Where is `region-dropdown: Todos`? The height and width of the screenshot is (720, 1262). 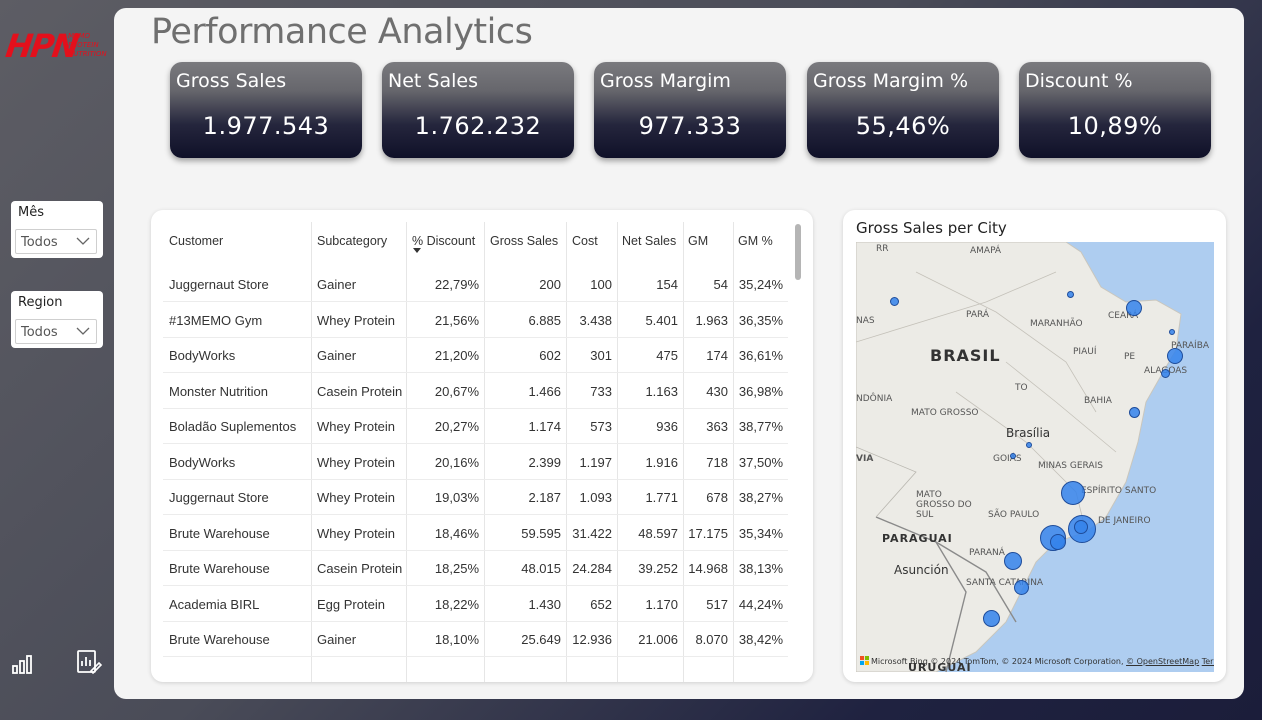 region-dropdown: Todos is located at coordinates (56, 331).